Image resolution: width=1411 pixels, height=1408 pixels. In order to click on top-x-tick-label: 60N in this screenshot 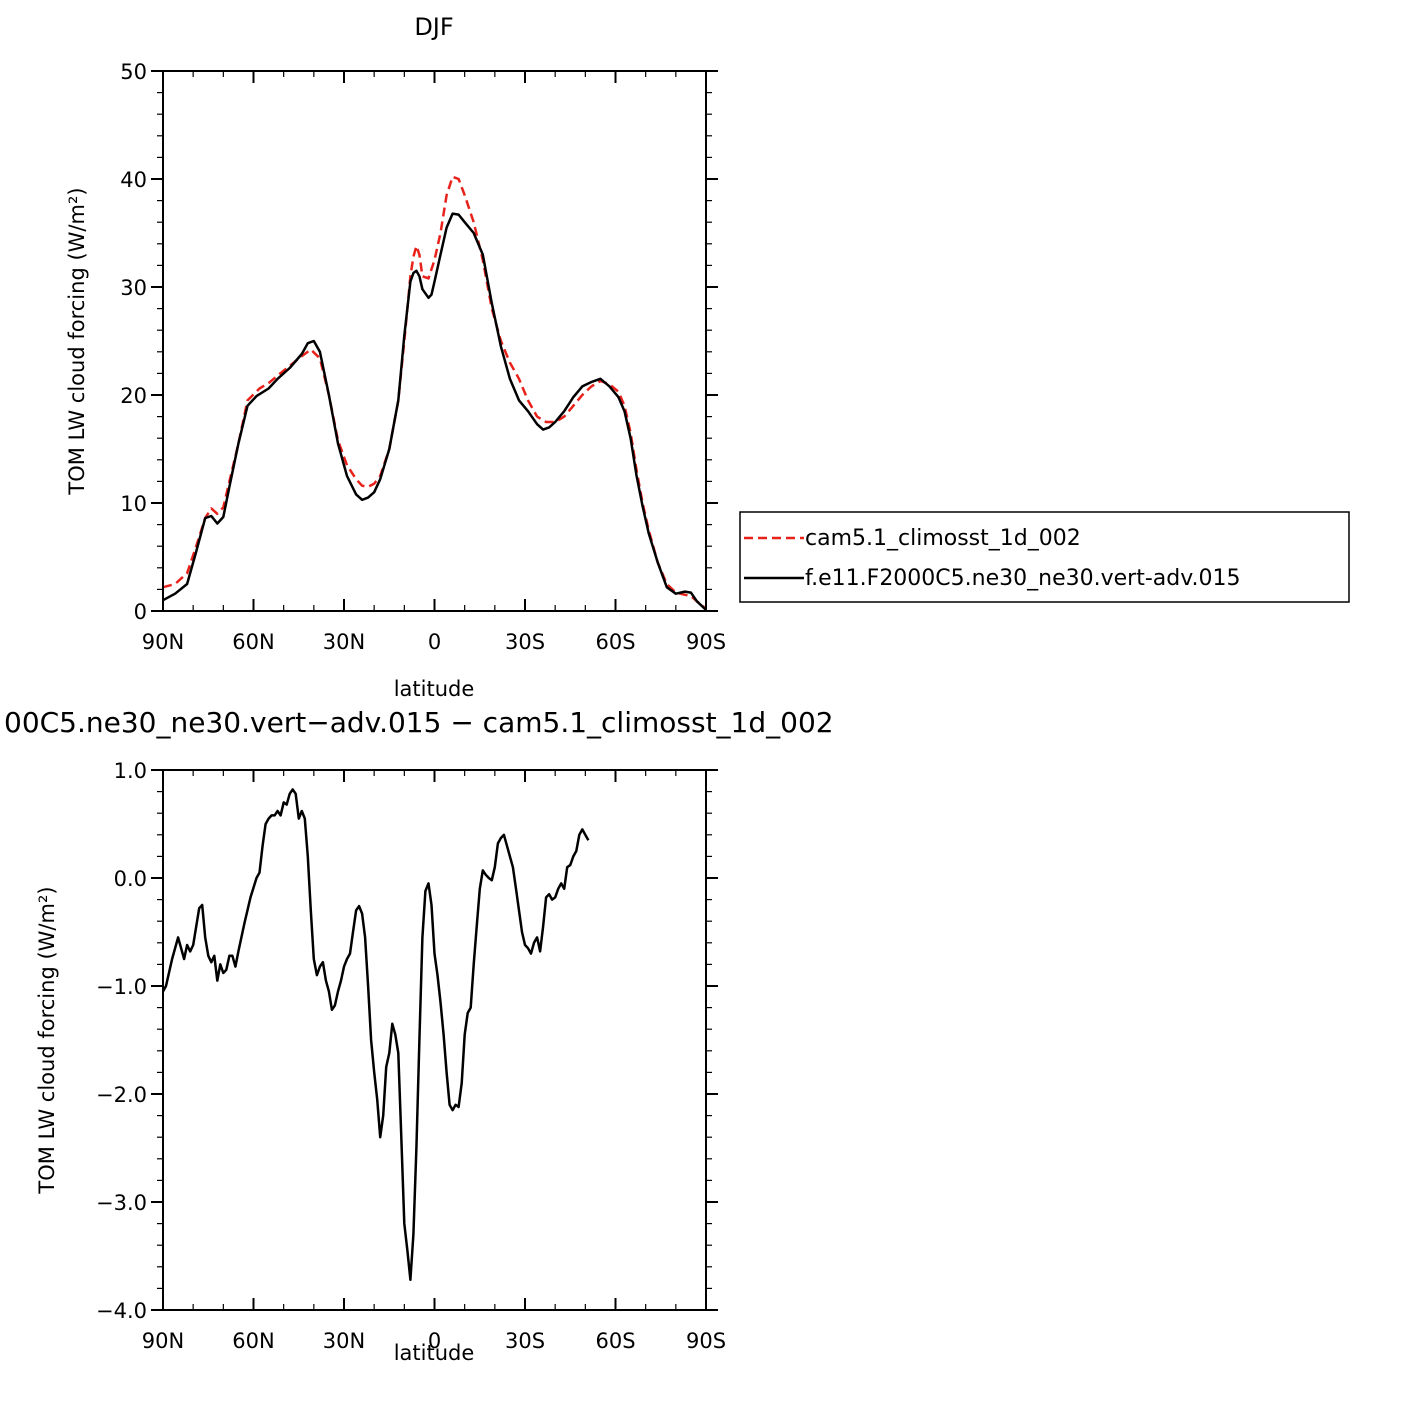, I will do `click(253, 642)`.